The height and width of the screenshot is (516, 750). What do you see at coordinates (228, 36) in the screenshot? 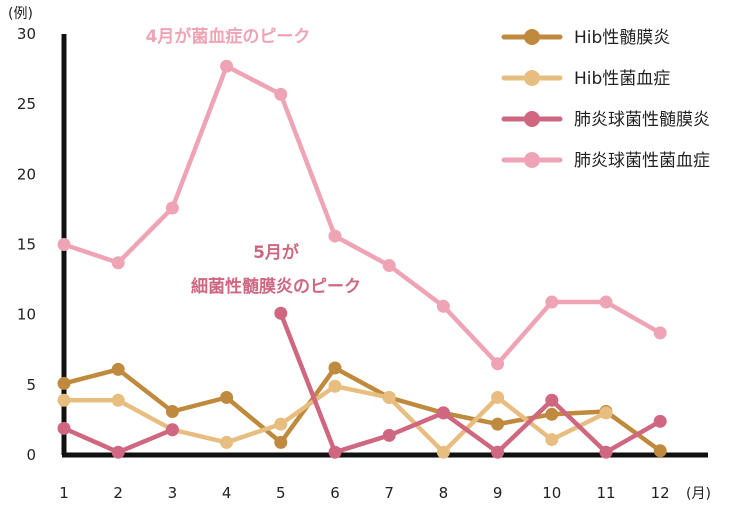
I see `annotation-bacteremia-peak: 4月が菌血症のピーク` at bounding box center [228, 36].